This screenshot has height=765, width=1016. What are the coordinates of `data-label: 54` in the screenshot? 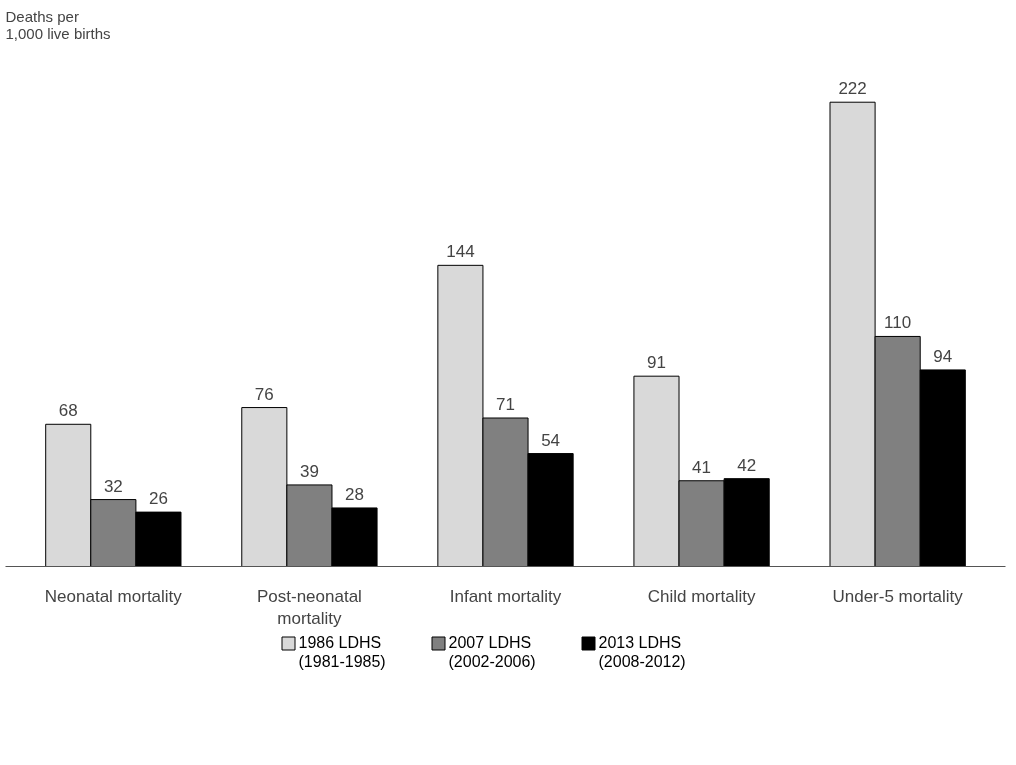 It's located at (551, 440).